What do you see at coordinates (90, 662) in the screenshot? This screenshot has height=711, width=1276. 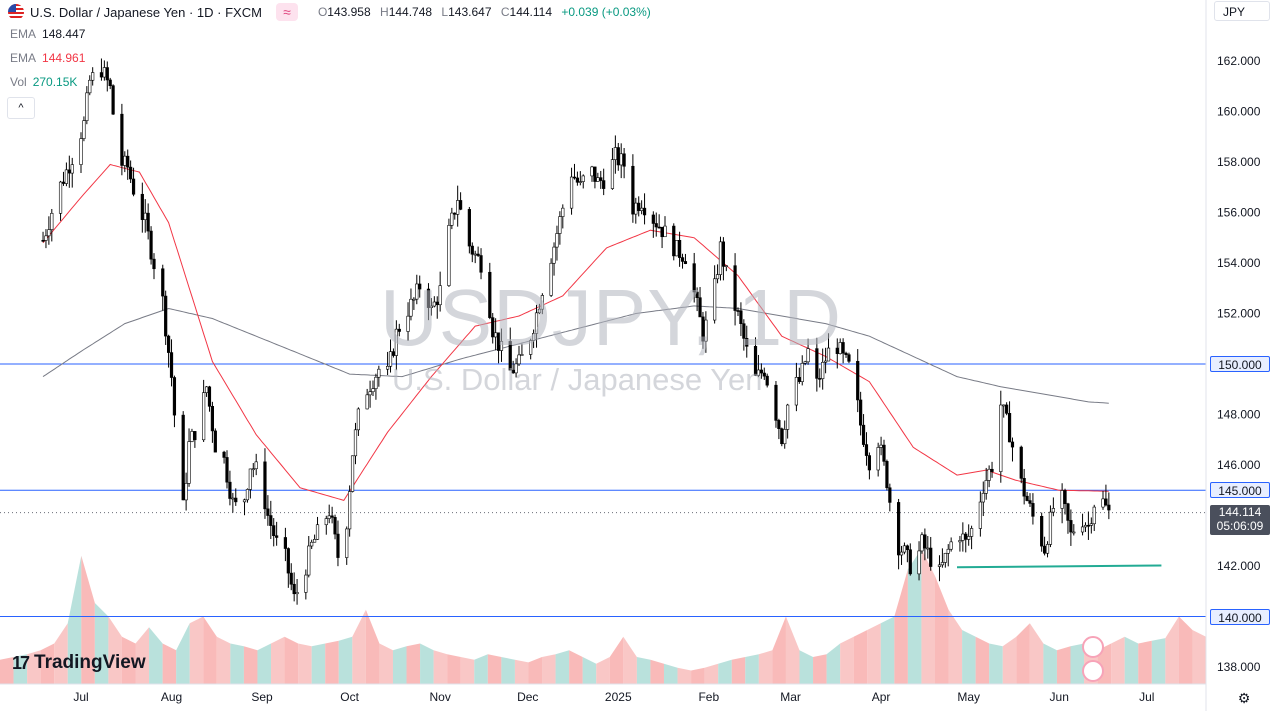 I see `tradingview-wordmark: TradingView` at bounding box center [90, 662].